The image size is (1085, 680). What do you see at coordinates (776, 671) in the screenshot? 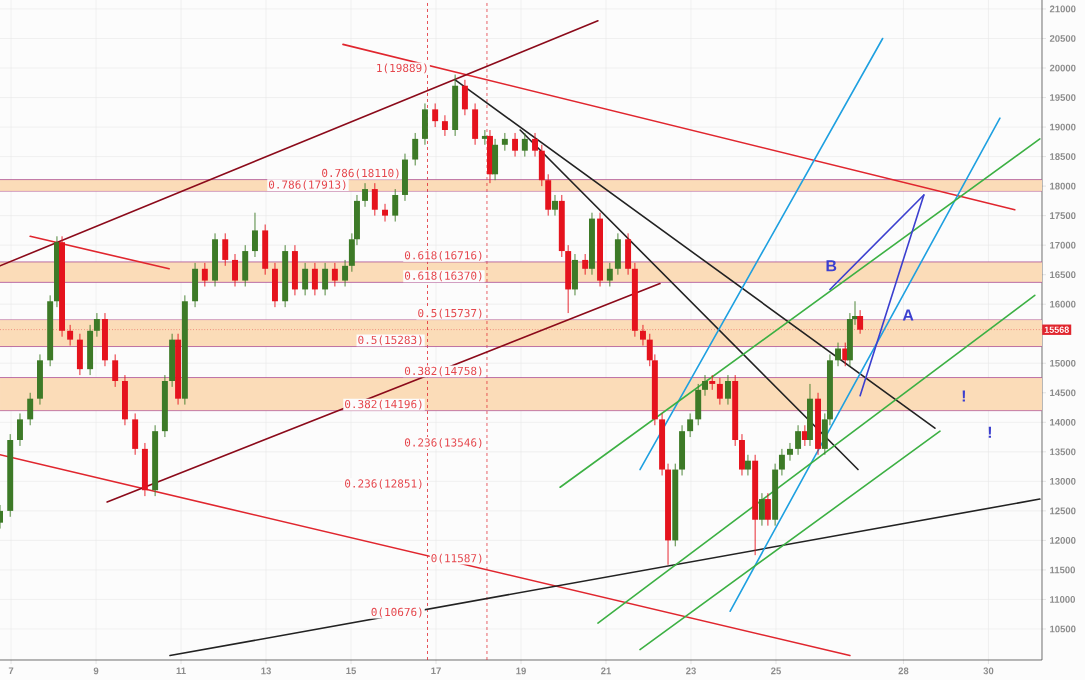
I see `x-tick-label: 25` at bounding box center [776, 671].